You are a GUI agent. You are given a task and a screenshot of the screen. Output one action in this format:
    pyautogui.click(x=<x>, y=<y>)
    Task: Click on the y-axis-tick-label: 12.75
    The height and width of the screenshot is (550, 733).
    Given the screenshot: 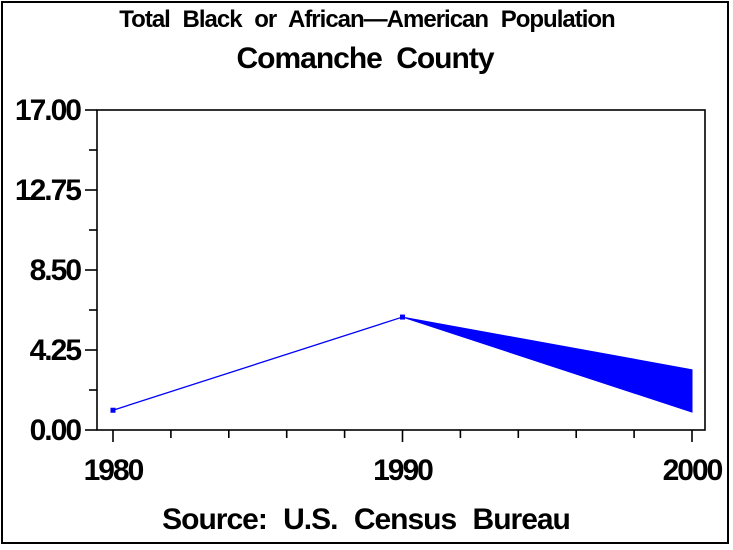 What is the action you would take?
    pyautogui.click(x=48, y=190)
    